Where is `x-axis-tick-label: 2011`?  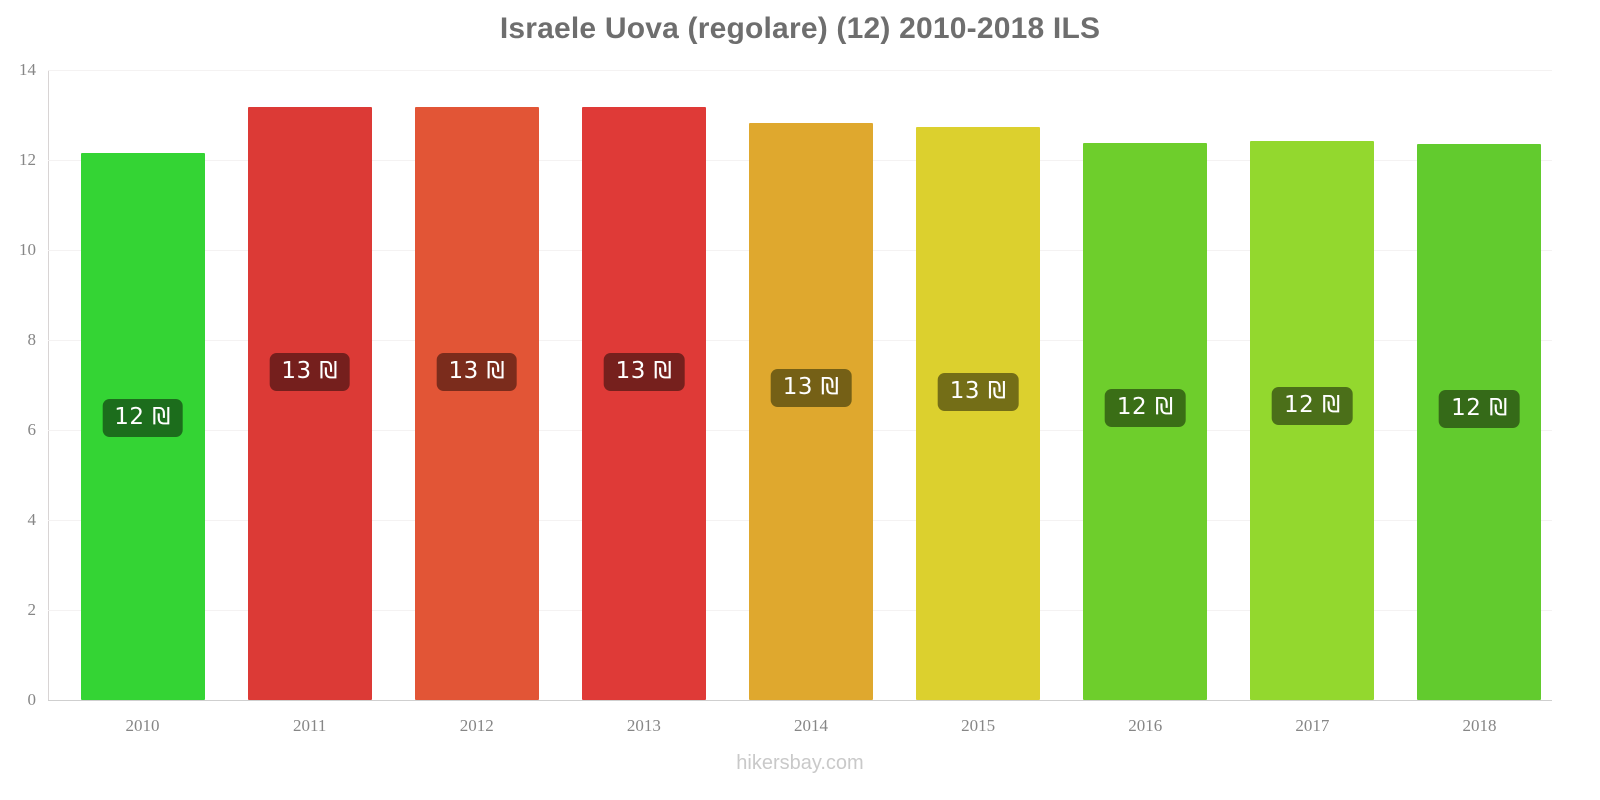
x-axis-tick-label: 2011 is located at coordinates (309, 725).